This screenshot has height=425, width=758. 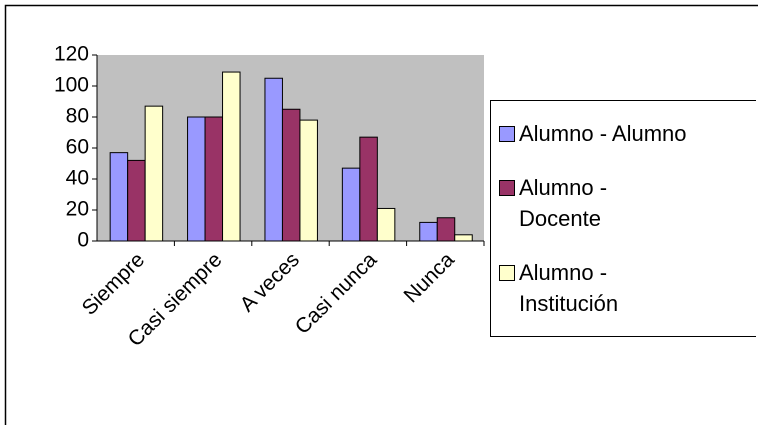 I want to click on y-tick-label: 120, so click(x=71, y=54).